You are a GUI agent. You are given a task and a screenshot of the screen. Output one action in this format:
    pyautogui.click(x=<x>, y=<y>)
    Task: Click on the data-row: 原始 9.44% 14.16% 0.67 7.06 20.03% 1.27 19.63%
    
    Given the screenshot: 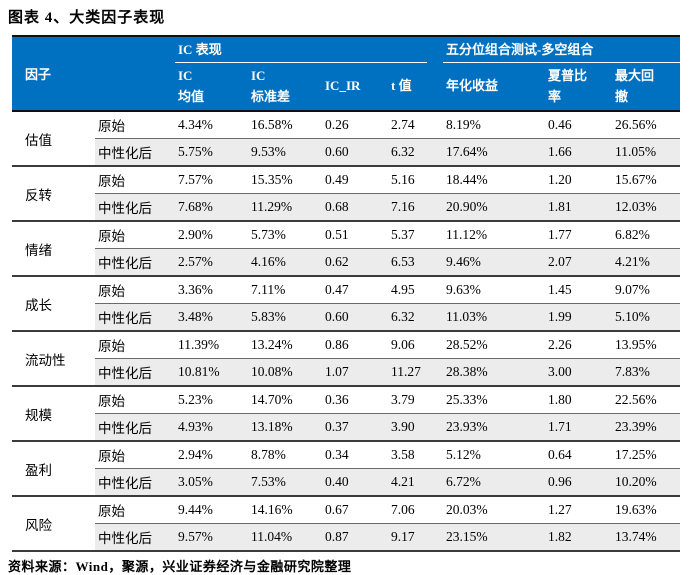 What is the action you would take?
    pyautogui.click(x=387, y=510)
    